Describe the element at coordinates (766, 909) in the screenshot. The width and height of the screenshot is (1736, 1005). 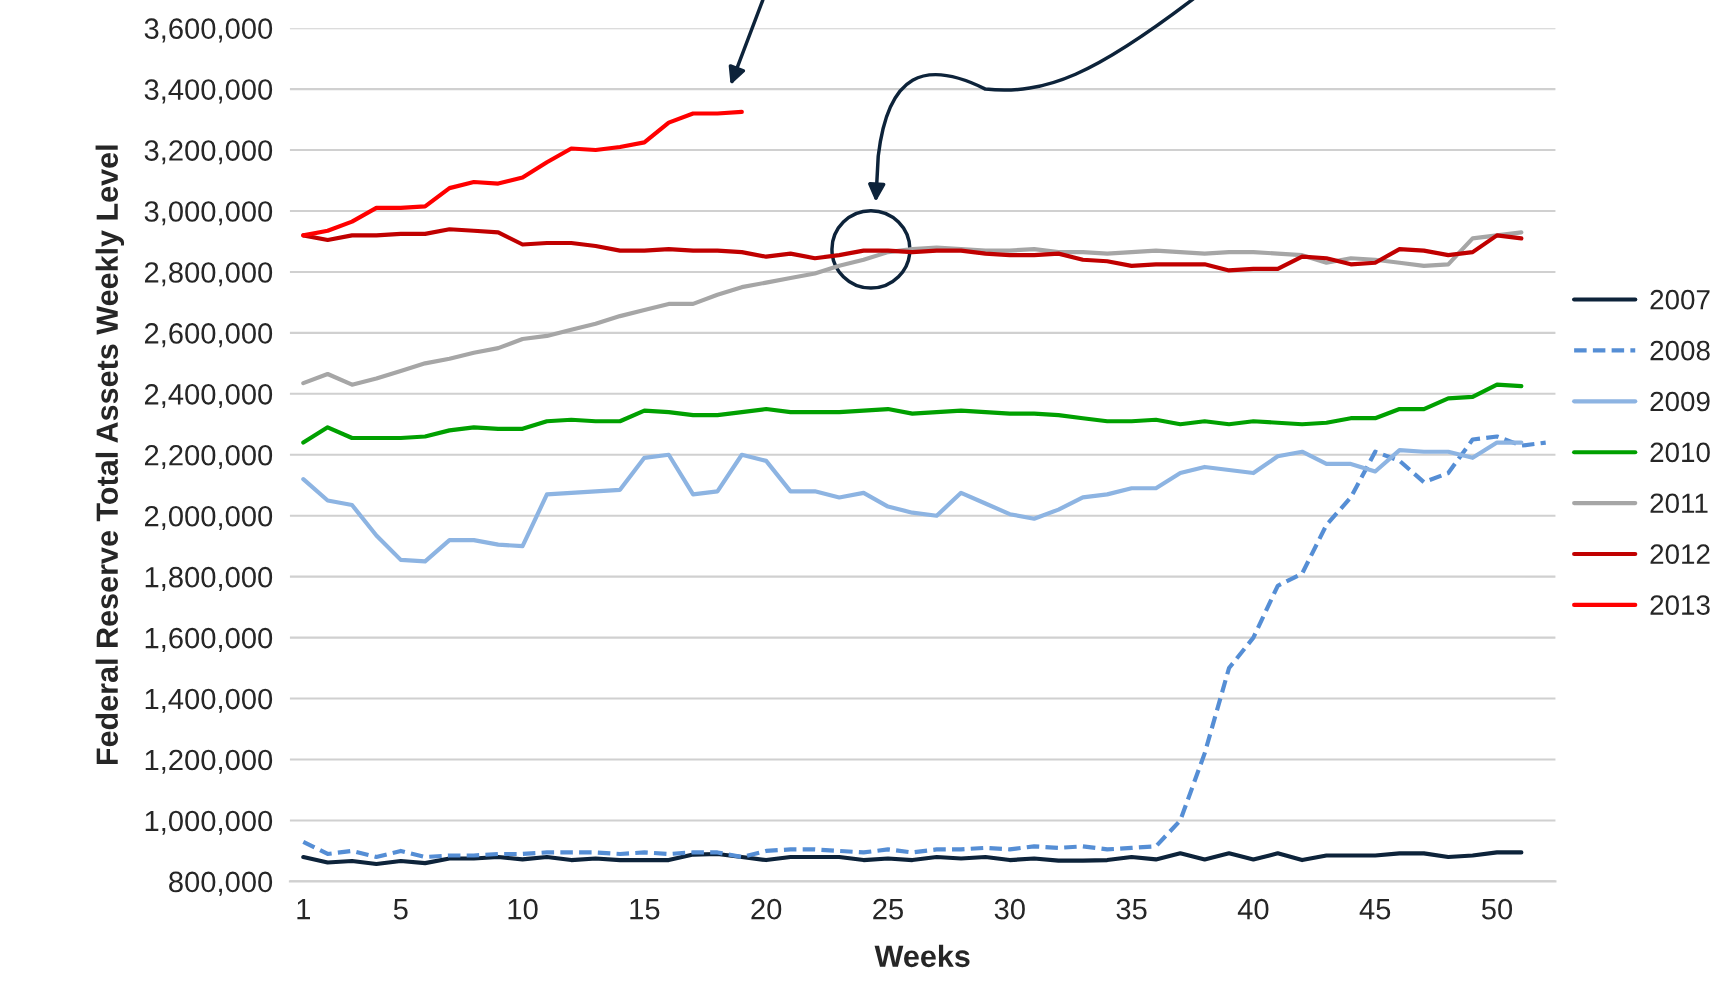
I see `x-tick-label: 20` at that location.